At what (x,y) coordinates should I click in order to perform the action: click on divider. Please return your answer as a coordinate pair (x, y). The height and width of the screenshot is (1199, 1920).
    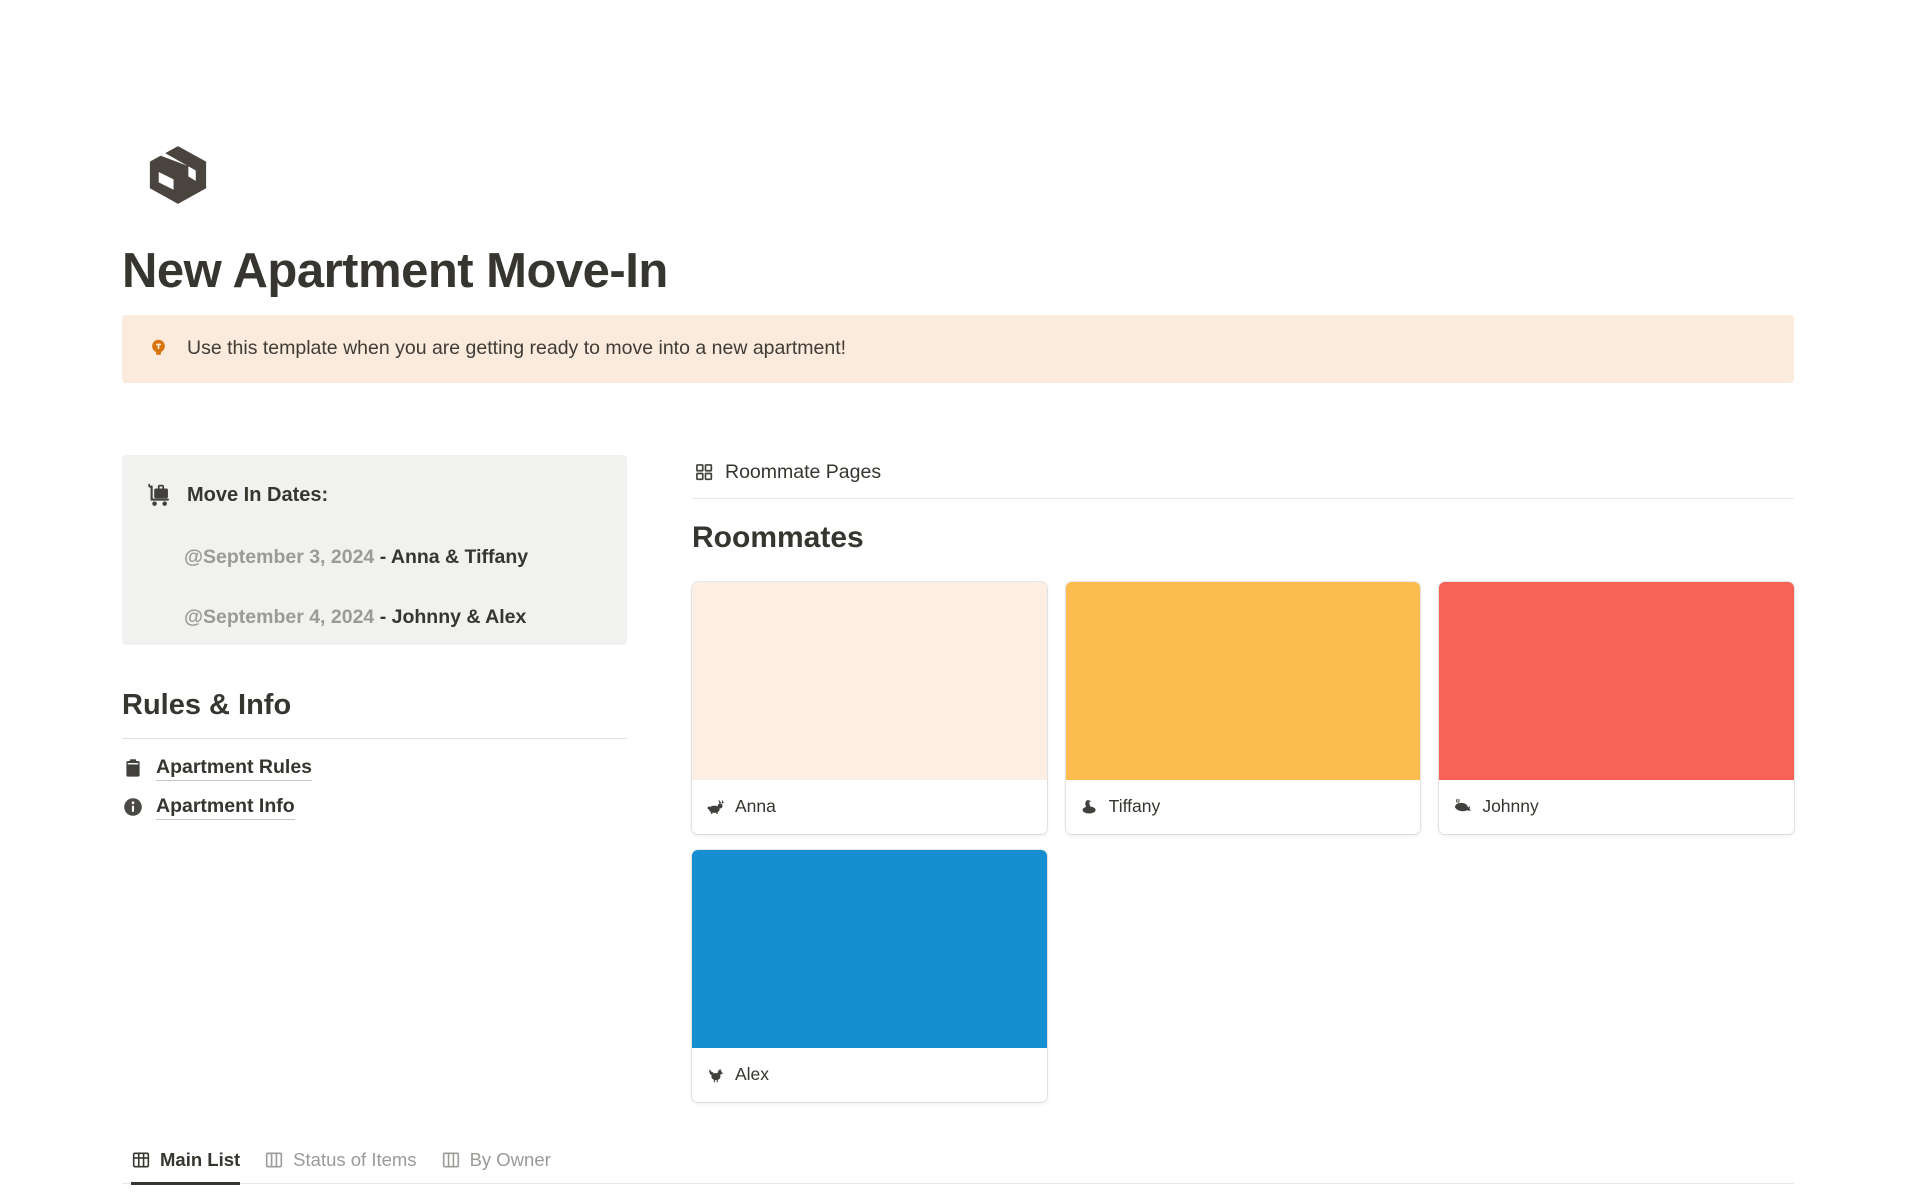
    Looking at the image, I should click on (374, 738).